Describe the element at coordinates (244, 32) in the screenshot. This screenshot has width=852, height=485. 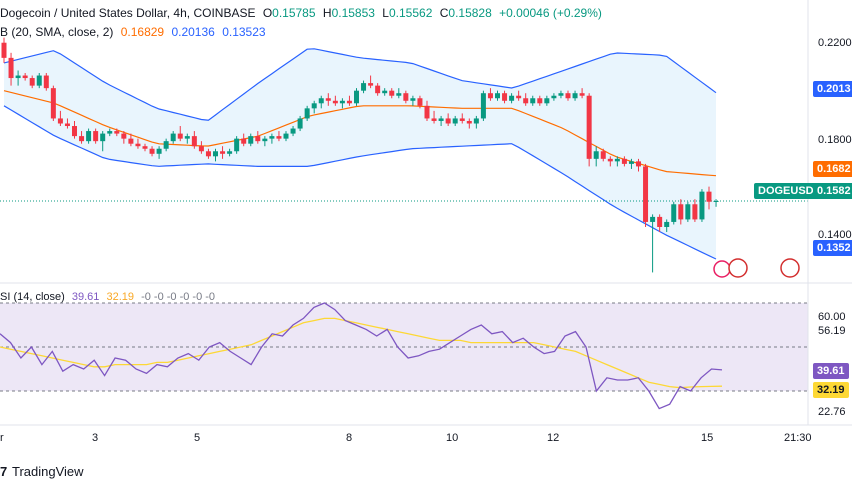
I see `bb-lower-value: 0.13523` at that location.